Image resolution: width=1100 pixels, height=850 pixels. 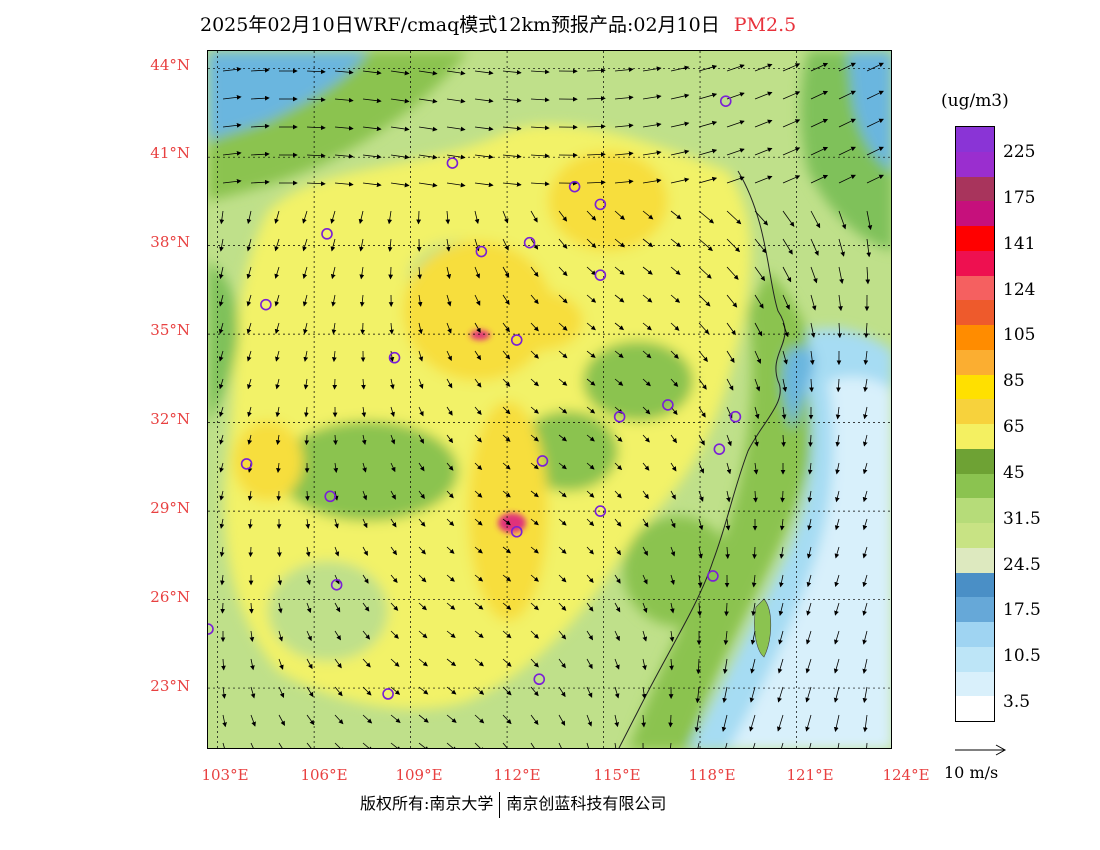 I want to click on taiwan-shape, so click(x=763, y=628).